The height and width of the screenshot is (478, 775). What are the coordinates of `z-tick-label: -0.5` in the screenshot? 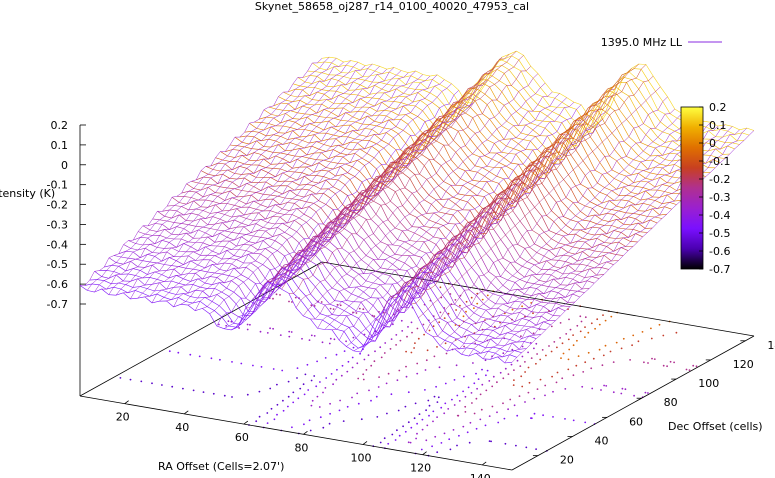 It's located at (57, 264).